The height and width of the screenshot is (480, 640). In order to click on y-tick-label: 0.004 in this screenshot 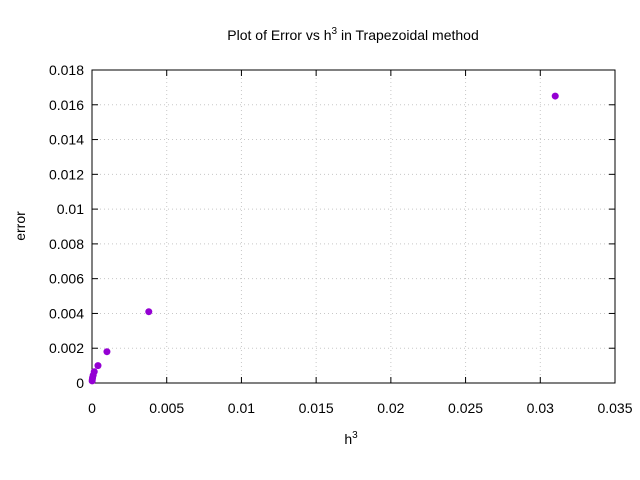, I will do `click(66, 313)`.